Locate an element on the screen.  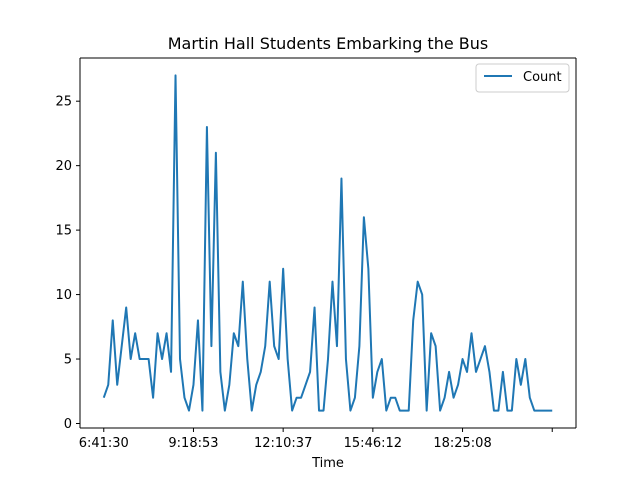
x-axis-ticks: 6:41:30 9:18:53 12:10:37 15:46:12 18:25:08 is located at coordinates (316, 439).